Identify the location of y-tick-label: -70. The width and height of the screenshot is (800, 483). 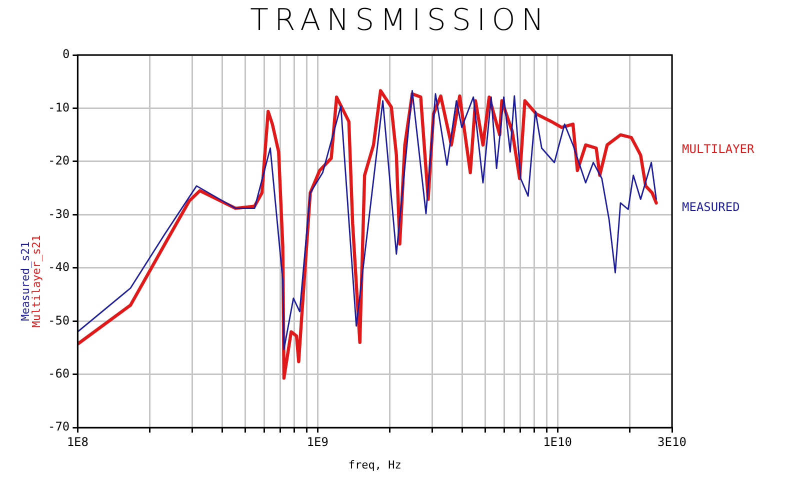
(59, 427).